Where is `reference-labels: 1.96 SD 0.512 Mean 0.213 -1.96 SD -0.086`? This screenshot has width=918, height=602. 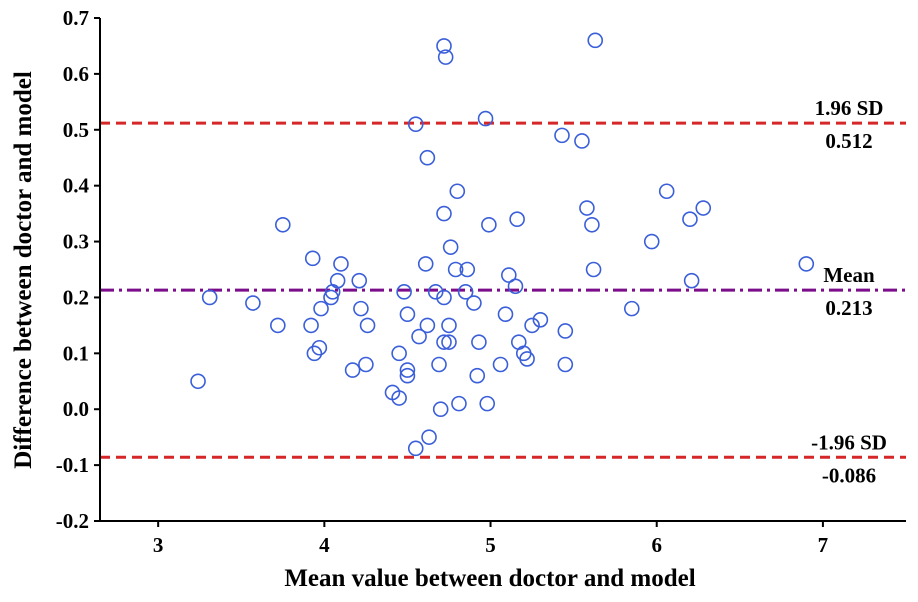 reference-labels: 1.96 SD 0.512 Mean 0.213 -1.96 SD -0.086 is located at coordinates (849, 291).